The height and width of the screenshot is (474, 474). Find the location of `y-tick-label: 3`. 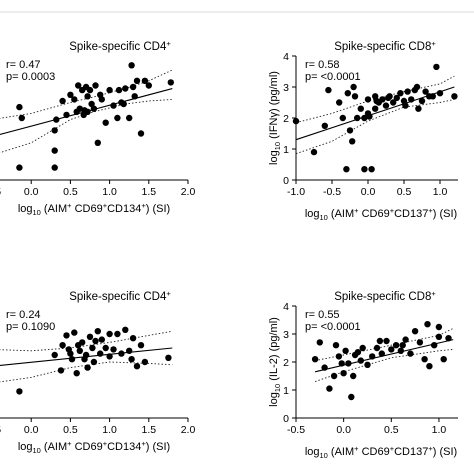

y-tick-label: 3 is located at coordinates (286, 335).